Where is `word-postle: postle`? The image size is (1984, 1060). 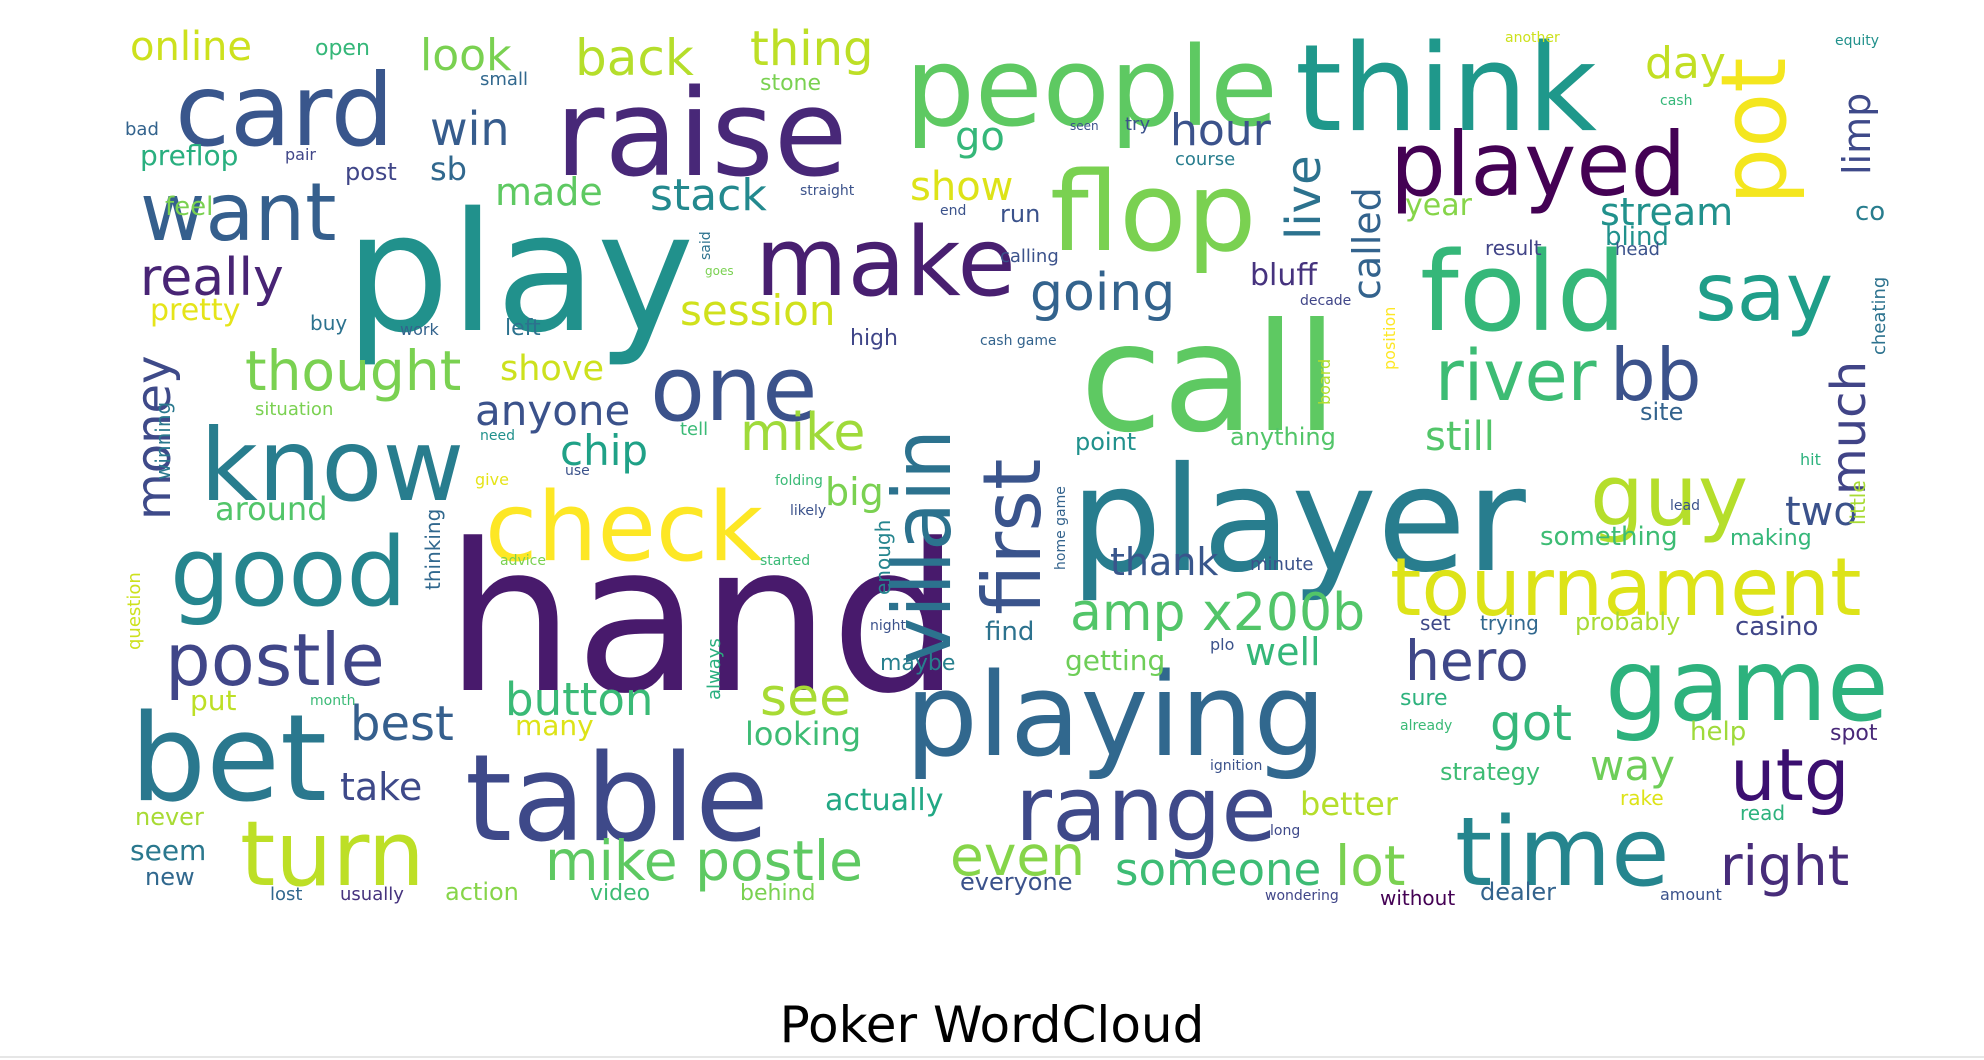 word-postle: postle is located at coordinates (275, 660).